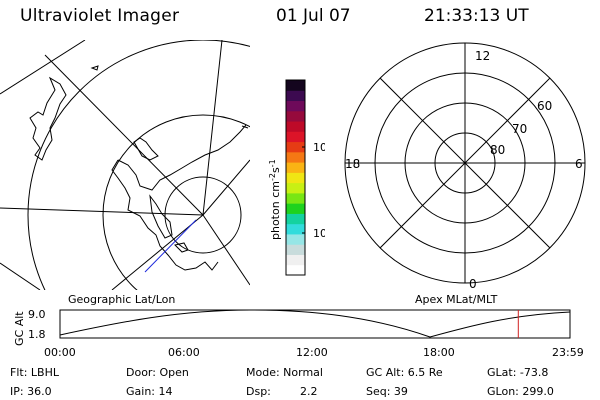 This screenshot has width=600, height=400. Describe the element at coordinates (122, 299) in the screenshot. I see `geographic-caption: Geographic Lat/Lon` at that location.